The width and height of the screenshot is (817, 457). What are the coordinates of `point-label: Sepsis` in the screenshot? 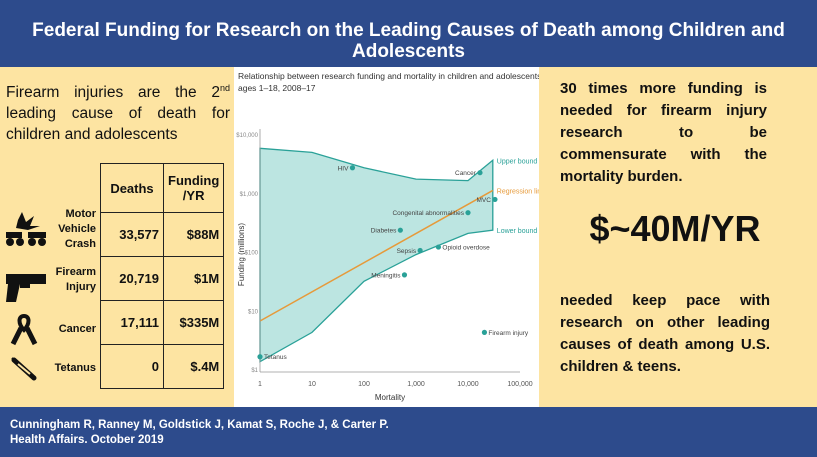 It's located at (407, 251).